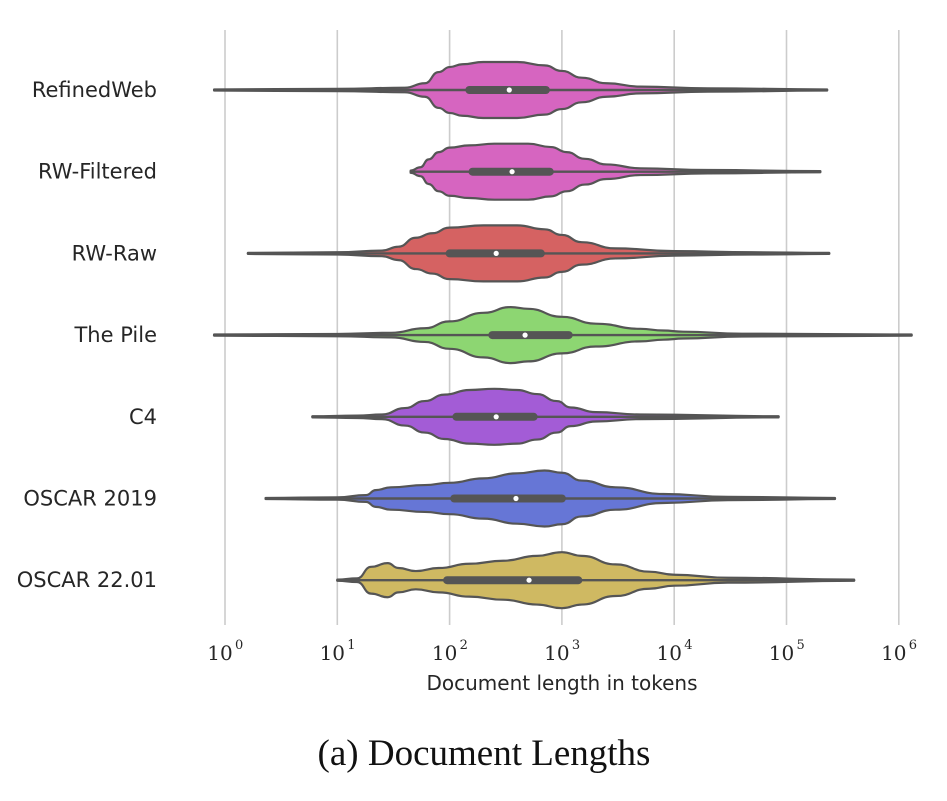 The height and width of the screenshot is (801, 947). Describe the element at coordinates (239, 645) in the screenshot. I see `x-tick-exponent: 0` at that location.